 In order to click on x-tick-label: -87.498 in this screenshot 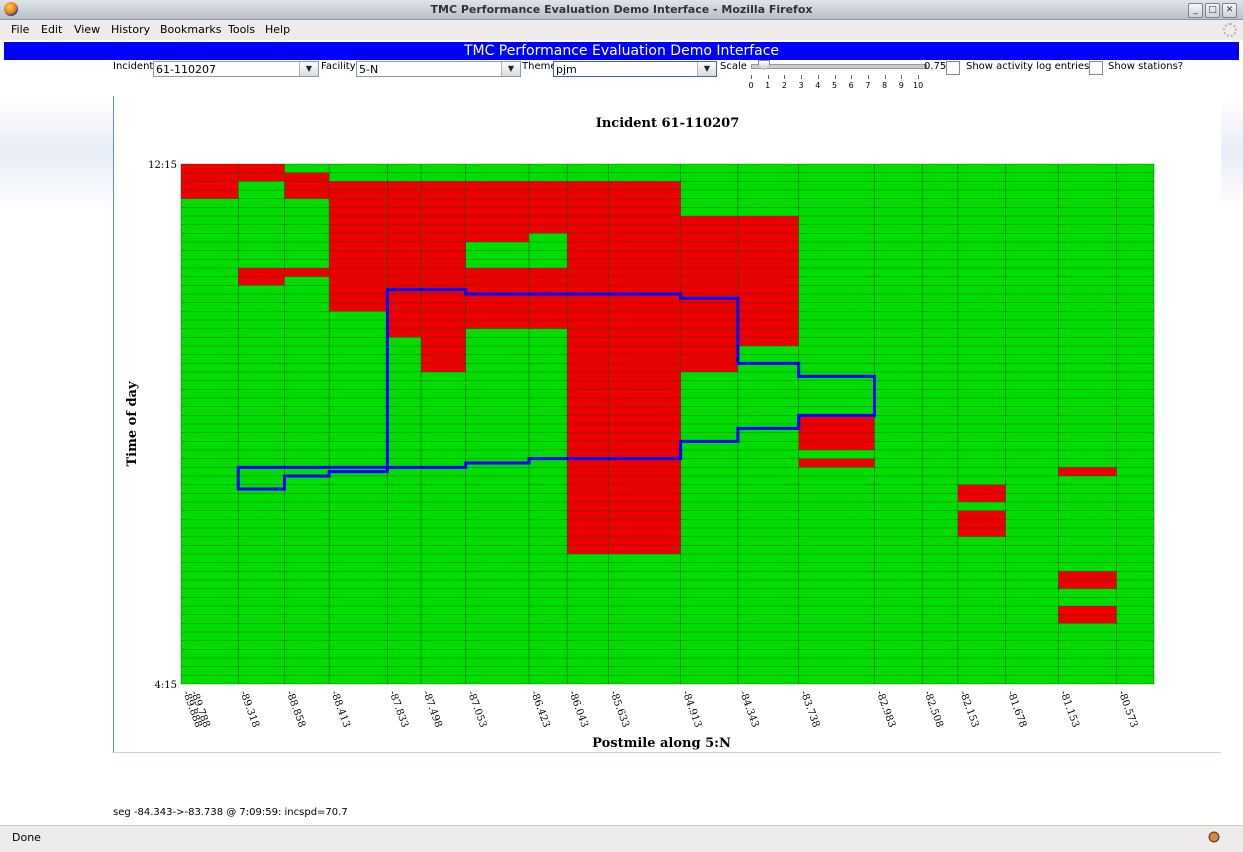, I will do `click(431, 709)`.